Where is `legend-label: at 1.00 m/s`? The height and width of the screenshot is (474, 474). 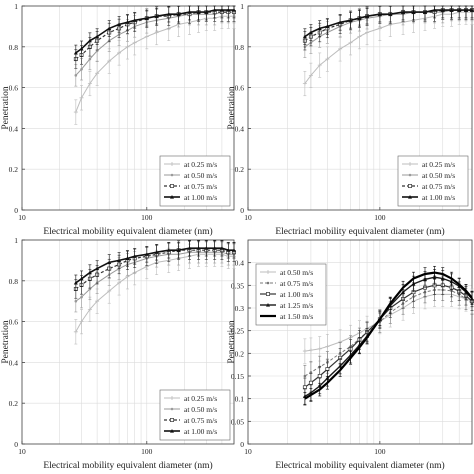 legend-label: at 1.00 m/s is located at coordinates (200, 431).